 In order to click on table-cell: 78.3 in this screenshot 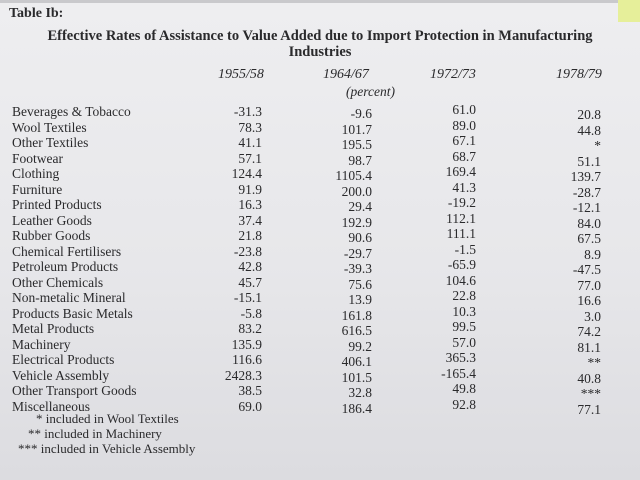, I will do `click(250, 127)`.